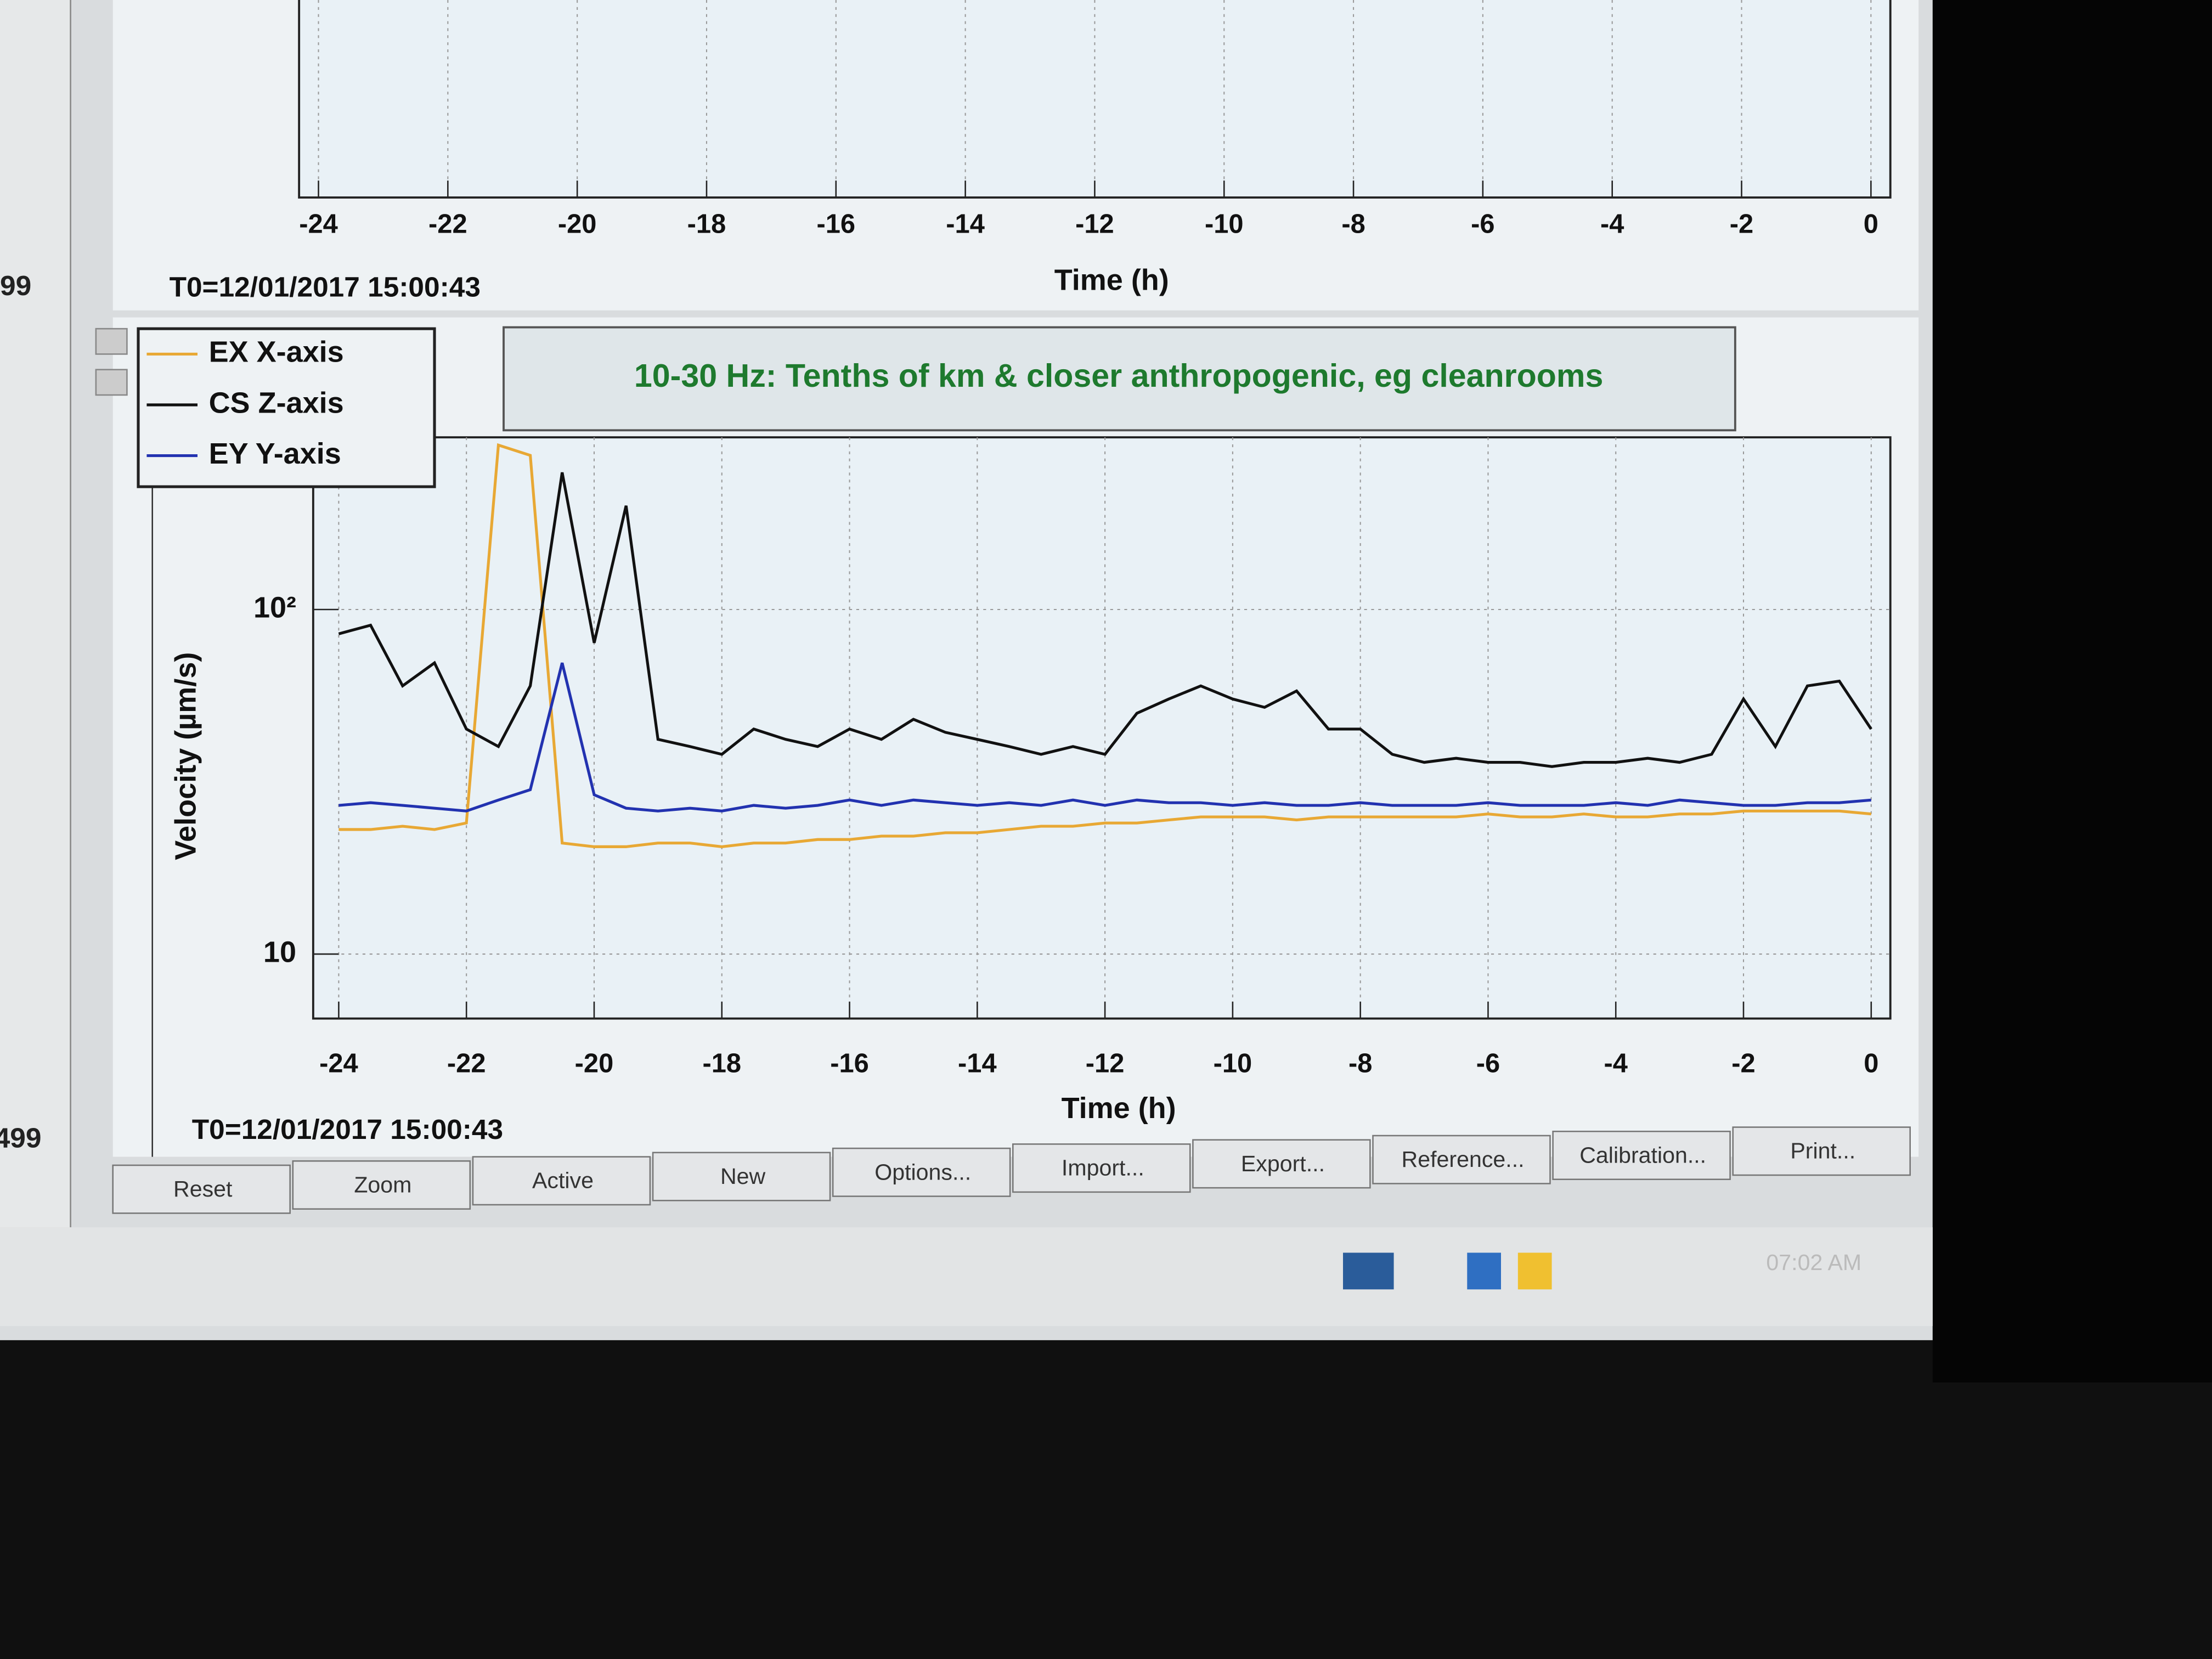 The width and height of the screenshot is (2212, 1659). I want to click on button-label: New, so click(743, 1176).